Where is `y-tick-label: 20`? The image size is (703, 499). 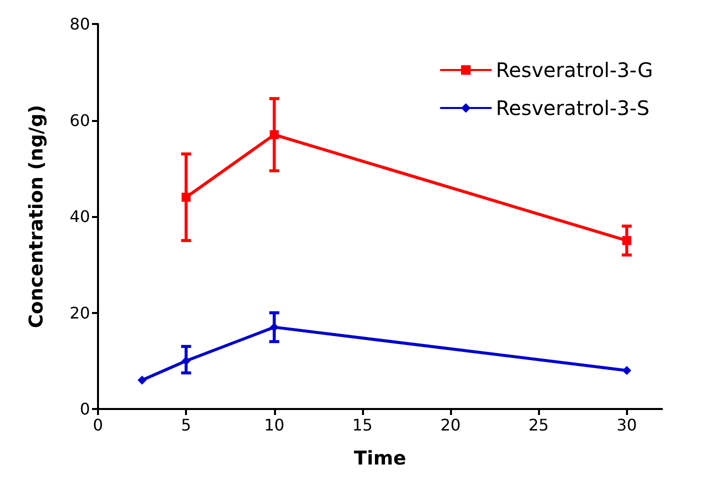 y-tick-label: 20 is located at coordinates (80, 312).